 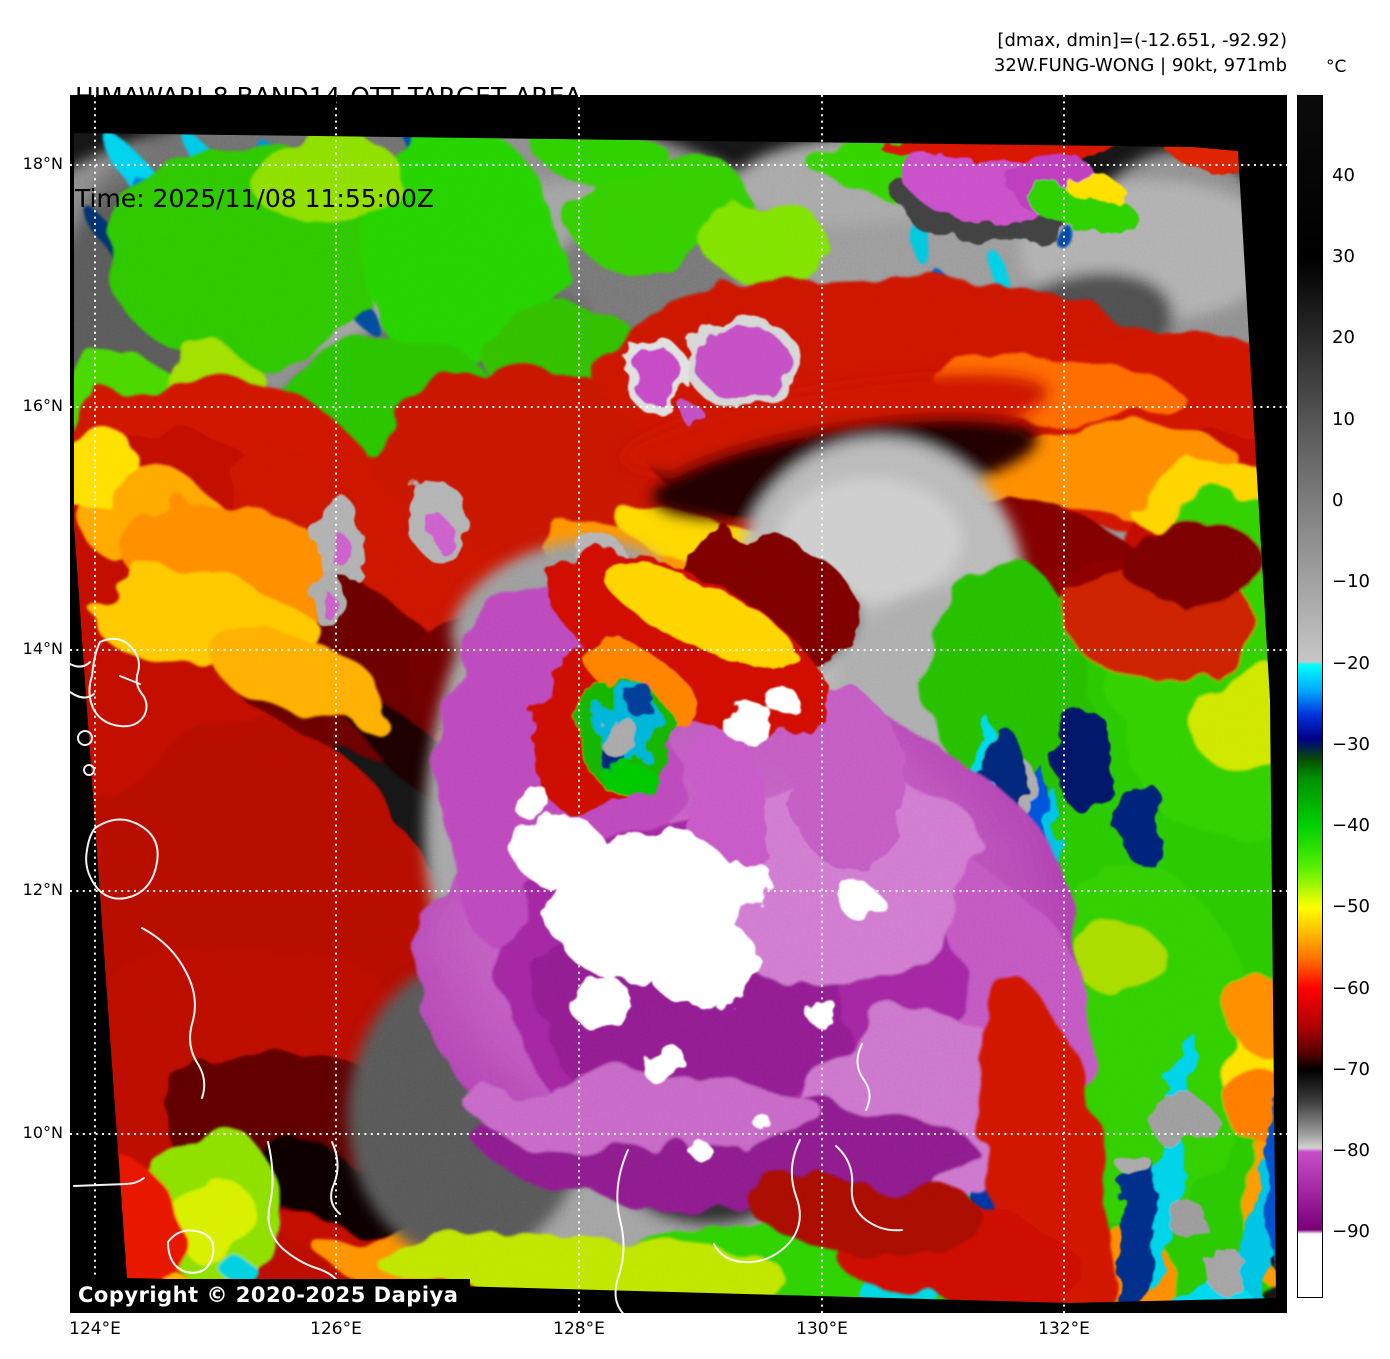 What do you see at coordinates (1351, 826) in the screenshot?
I see `colorbar-tick-label: −40` at bounding box center [1351, 826].